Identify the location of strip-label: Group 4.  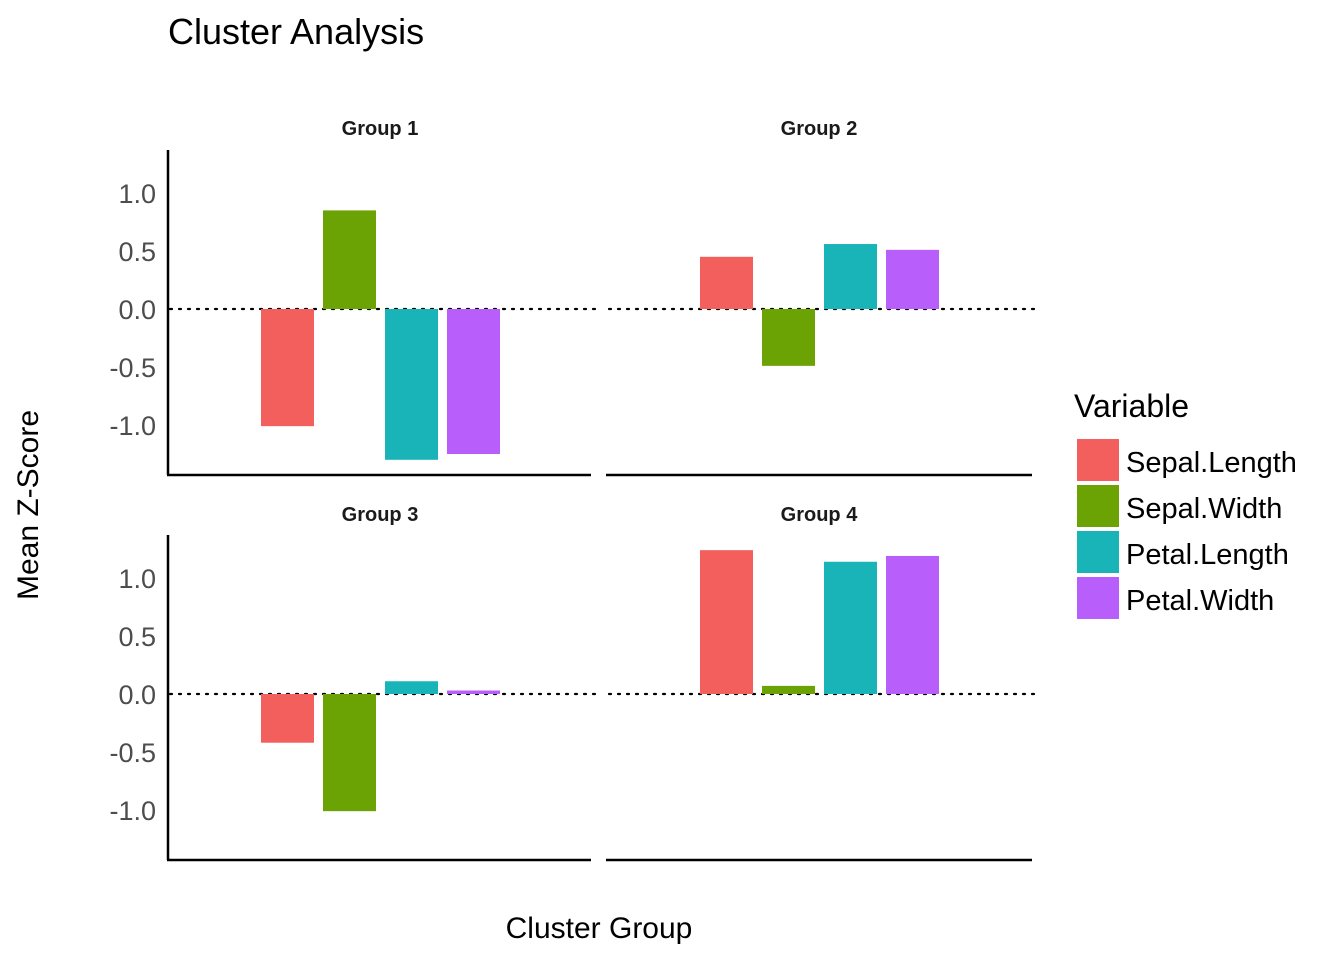
(820, 515).